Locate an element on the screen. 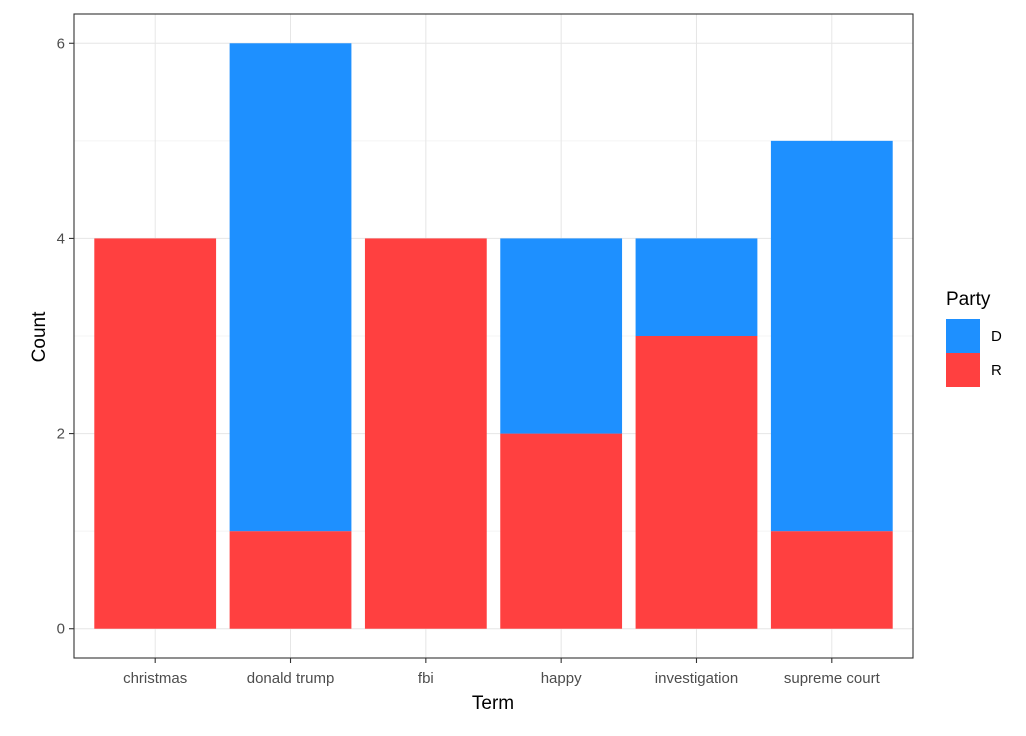 This screenshot has height=736, width=1026. x-tick-label: donald trump is located at coordinates (291, 678).